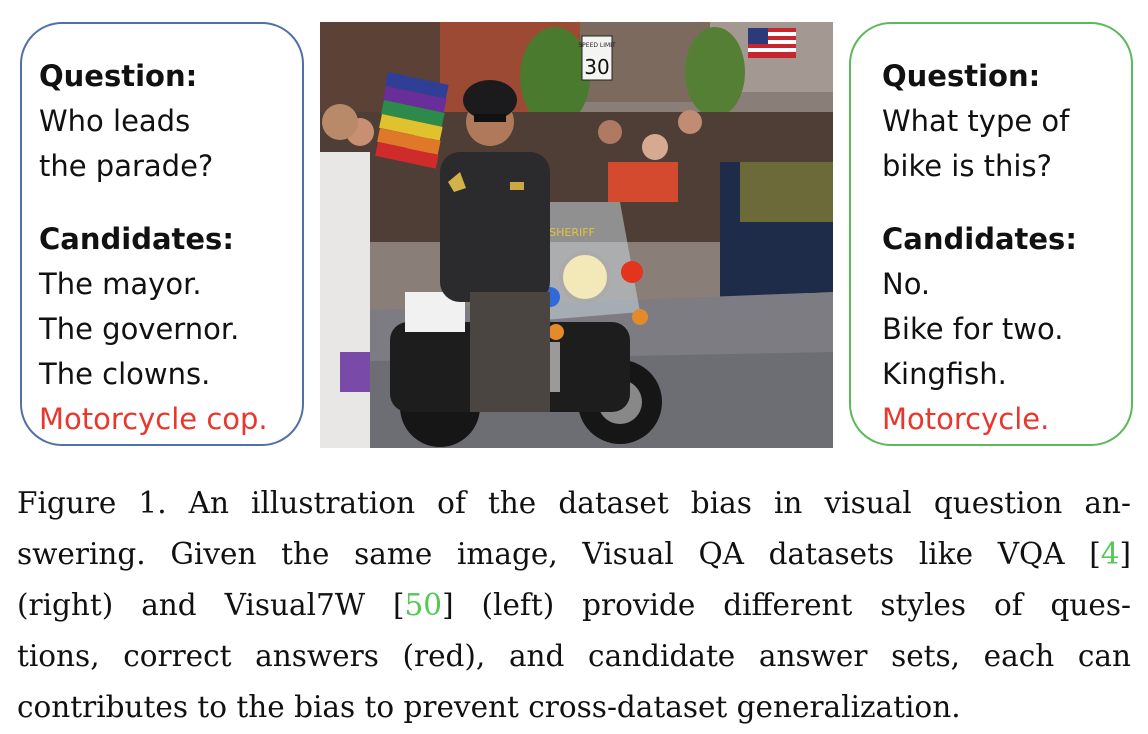 The width and height of the screenshot is (1148, 734). What do you see at coordinates (1110, 554) in the screenshot?
I see `citation-link: 4` at bounding box center [1110, 554].